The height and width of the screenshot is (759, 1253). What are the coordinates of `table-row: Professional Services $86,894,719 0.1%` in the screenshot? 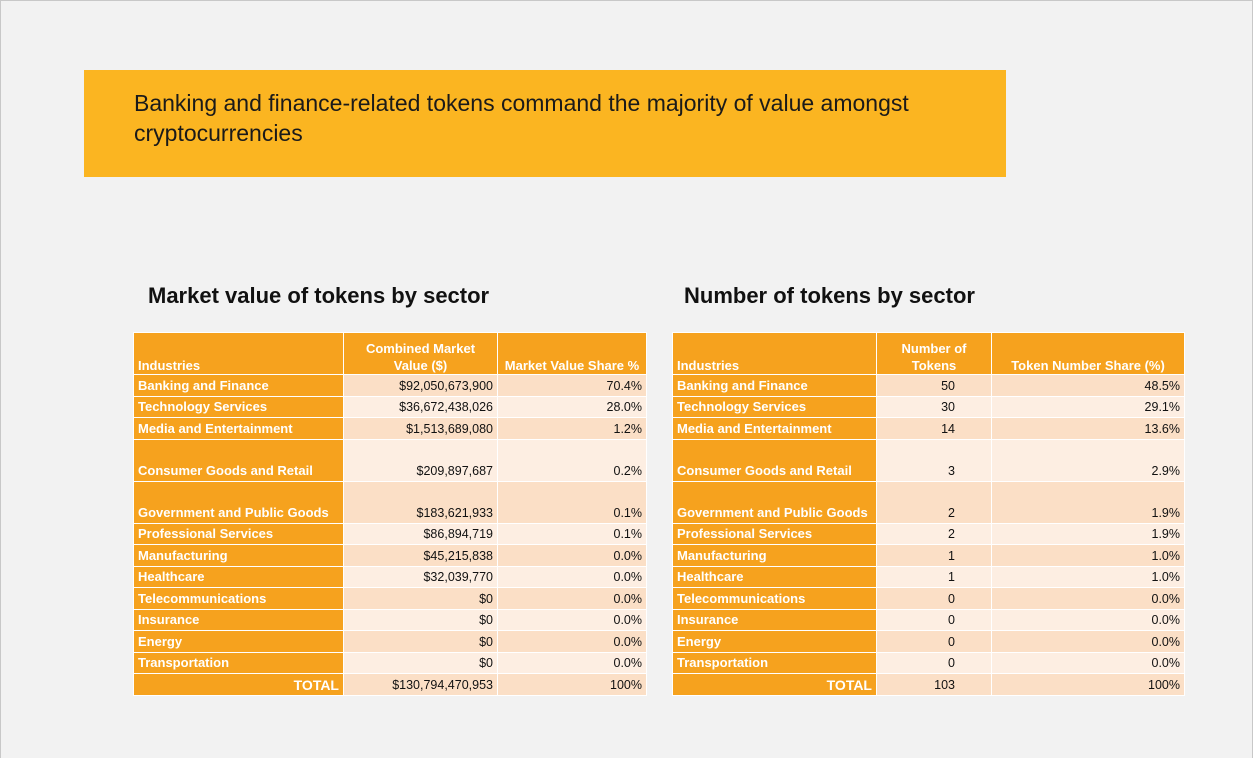 It's located at (390, 533).